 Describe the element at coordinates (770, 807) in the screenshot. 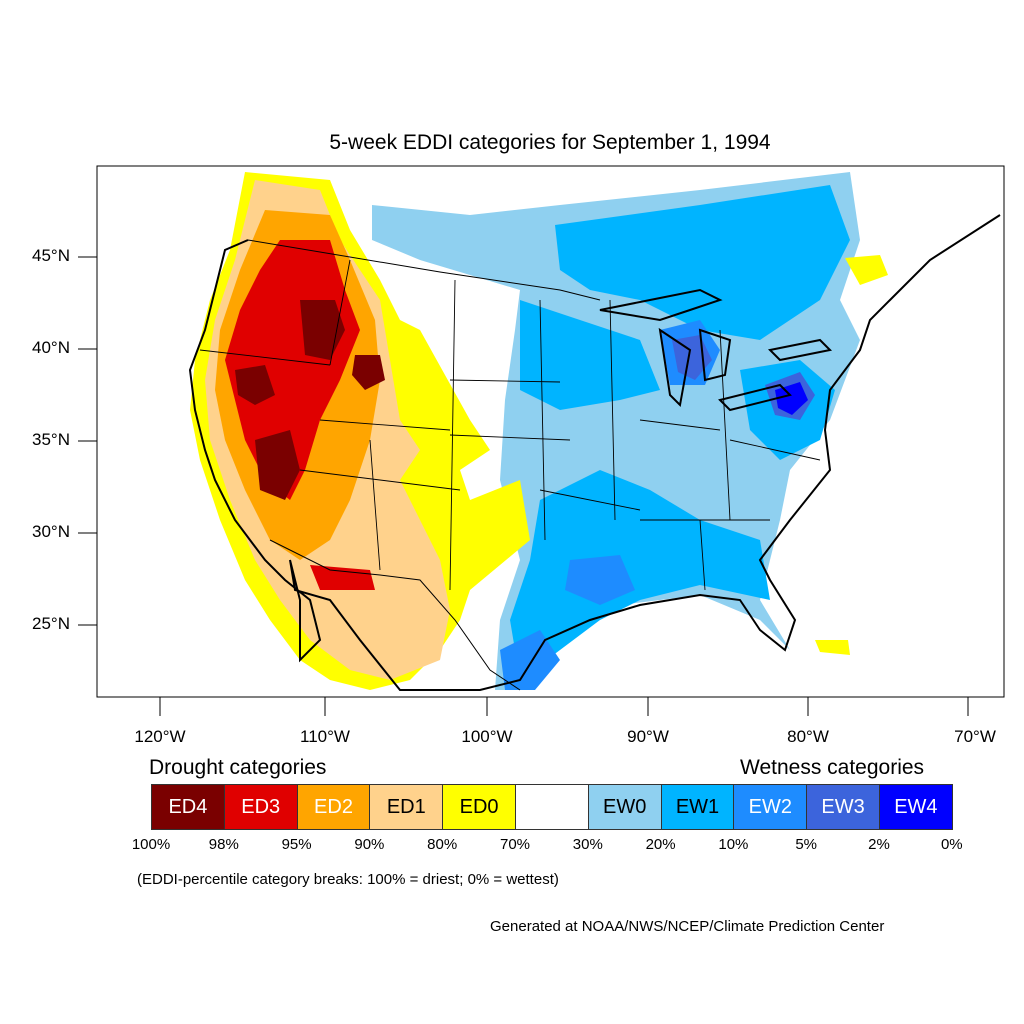

I see `legend-swatch: EW2` at that location.